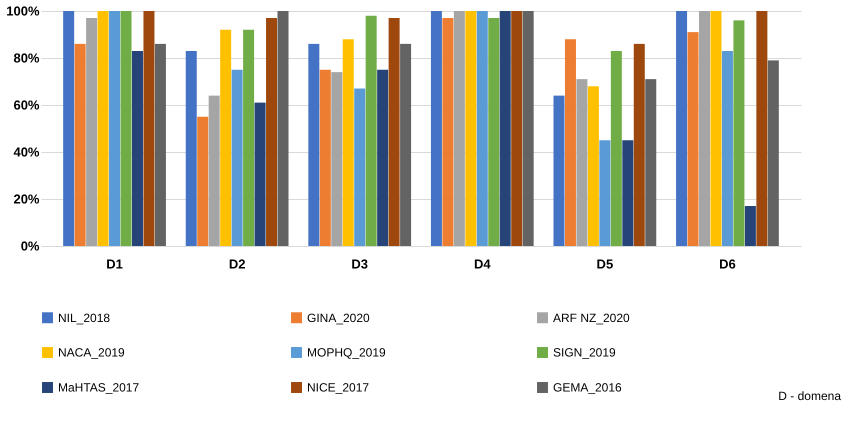 Image resolution: width=856 pixels, height=437 pixels. Describe the element at coordinates (338, 317) in the screenshot. I see `legend-label: GINA_2020` at that location.